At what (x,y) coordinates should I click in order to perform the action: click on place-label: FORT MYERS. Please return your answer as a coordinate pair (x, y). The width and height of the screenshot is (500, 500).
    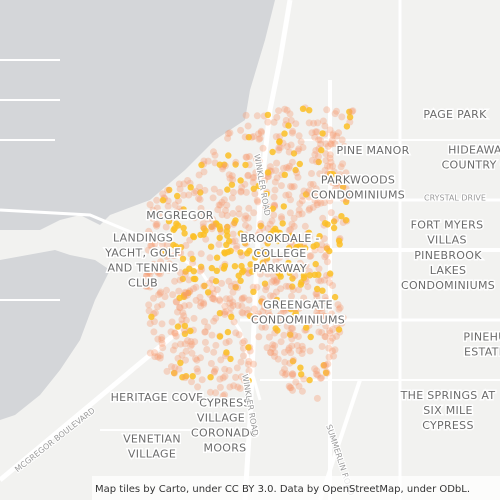
    Looking at the image, I should click on (447, 225).